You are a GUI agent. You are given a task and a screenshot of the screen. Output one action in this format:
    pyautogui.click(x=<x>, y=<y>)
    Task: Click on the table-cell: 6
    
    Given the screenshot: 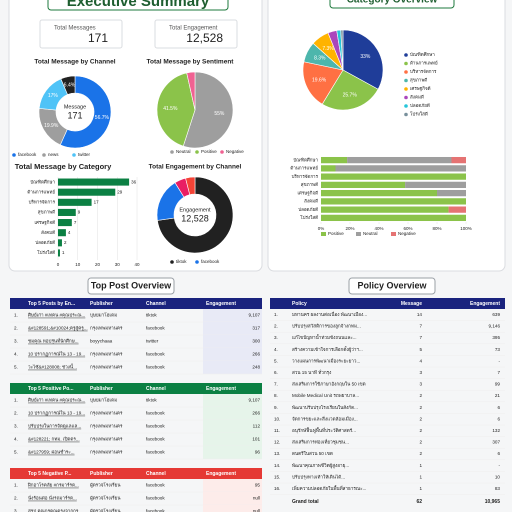 What is the action you would take?
    pyautogui.click(x=498, y=453)
    